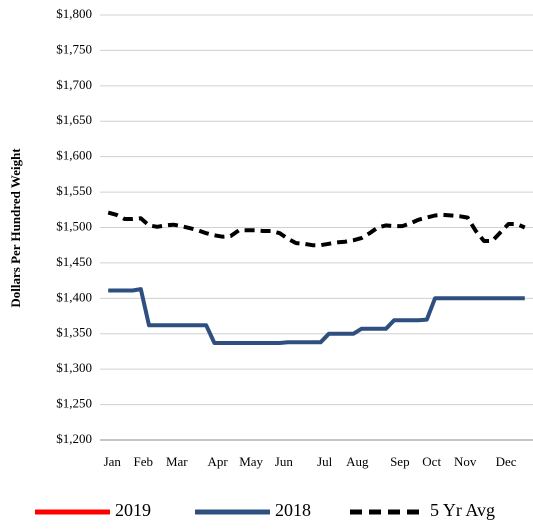 This screenshot has width=533, height=530. What do you see at coordinates (74, 190) in the screenshot?
I see `y-tick-label: $1,550` at bounding box center [74, 190].